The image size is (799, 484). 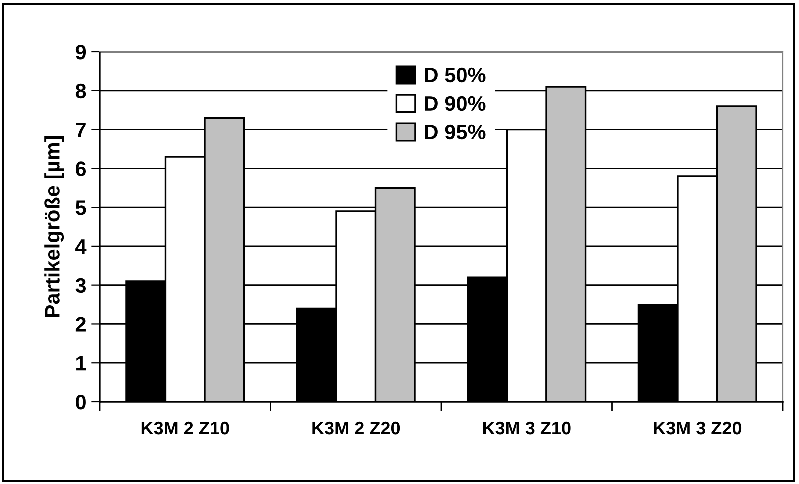 I want to click on legend-label: D 90%, so click(x=455, y=104).